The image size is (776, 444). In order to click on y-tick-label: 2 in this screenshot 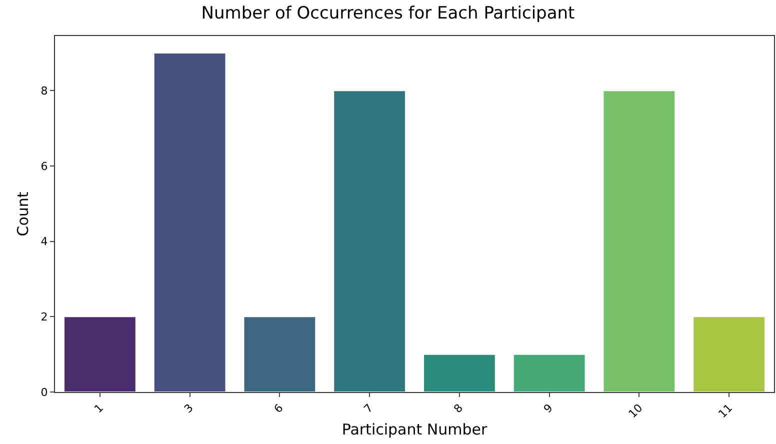, I will do `click(44, 317)`.